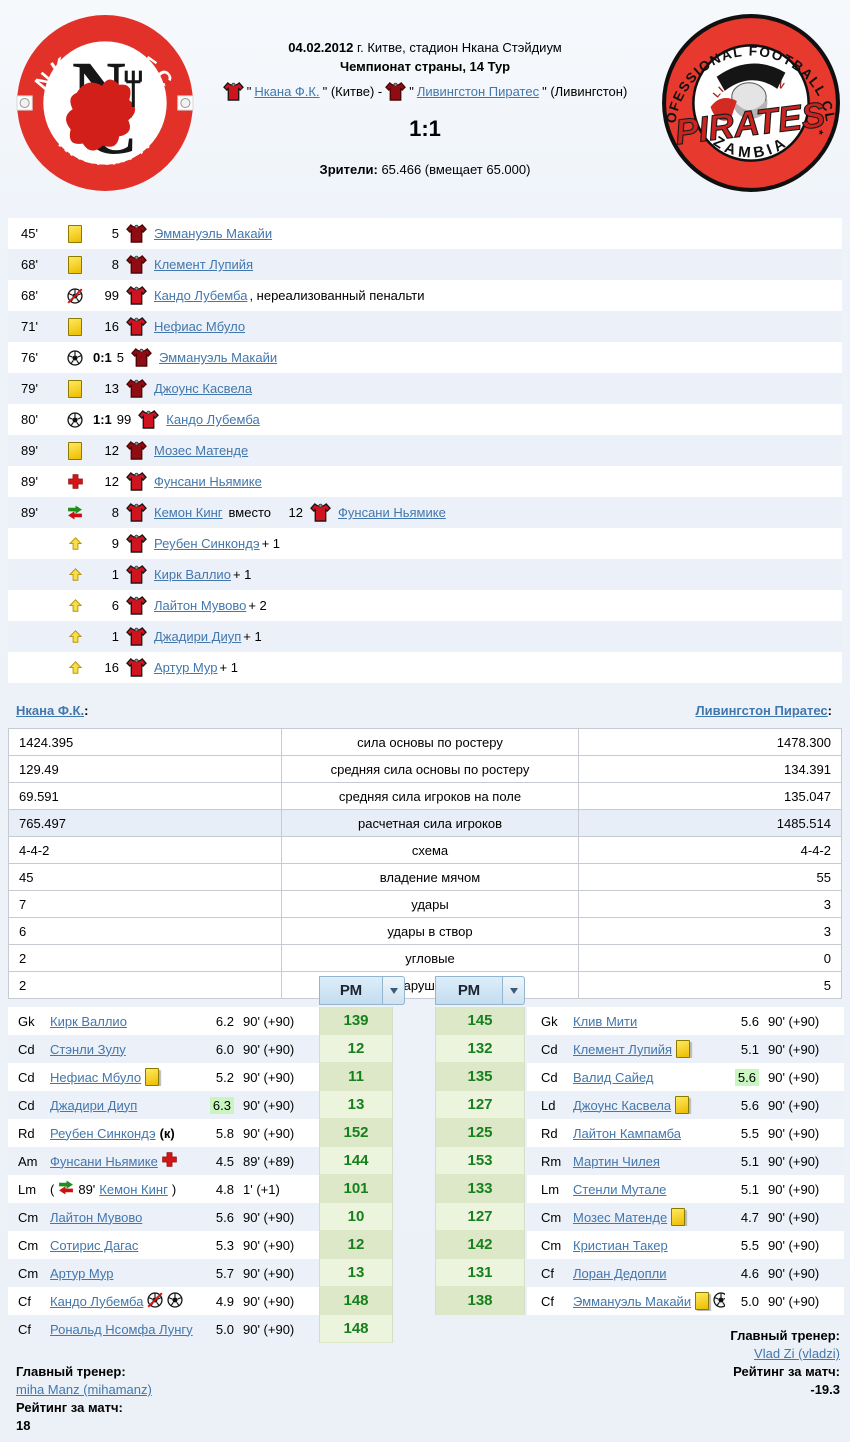  I want to click on player-link: Лайтон Кампамба, so click(627, 1133).